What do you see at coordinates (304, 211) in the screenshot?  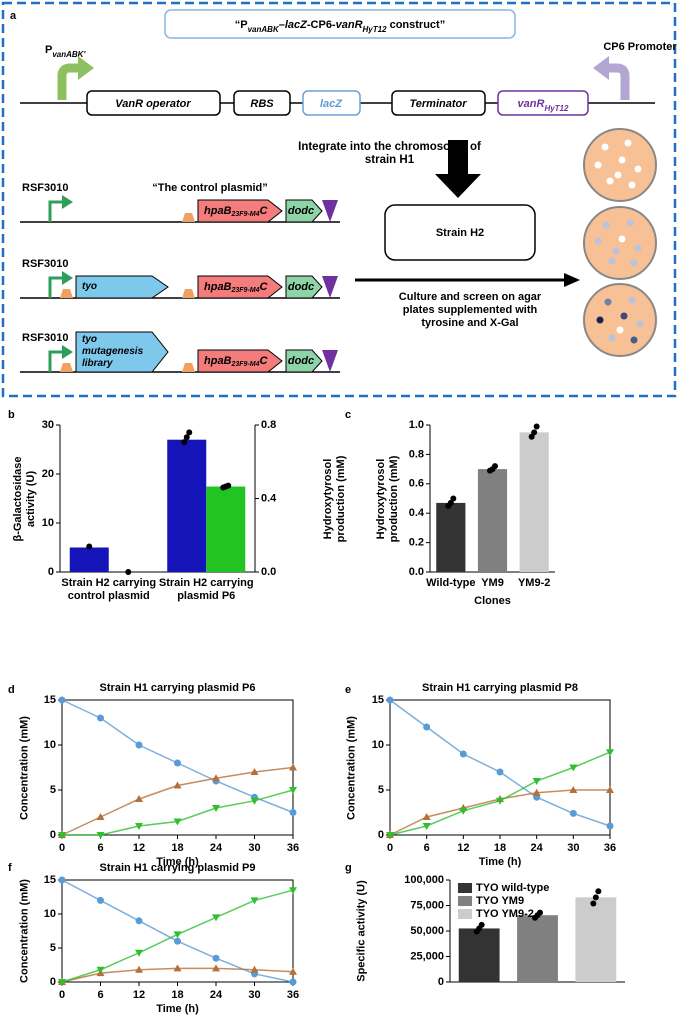 I see `gene-dodc` at bounding box center [304, 211].